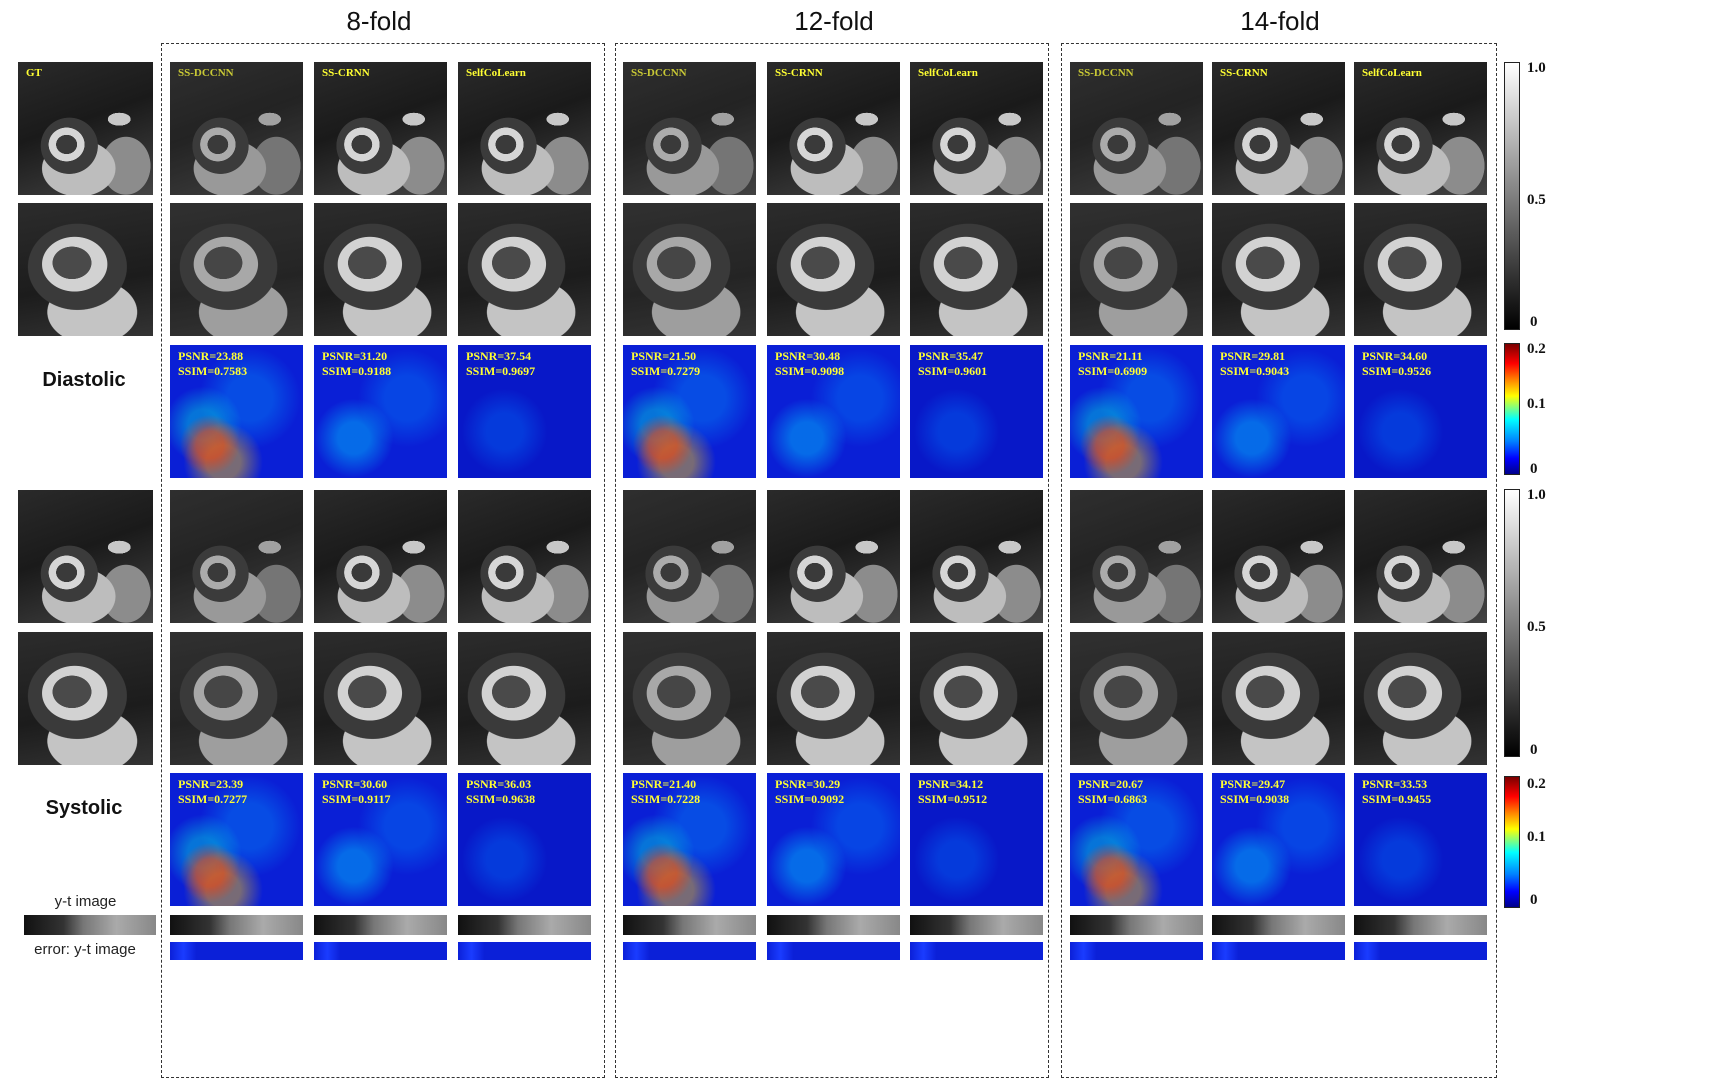 The width and height of the screenshot is (1729, 1089). What do you see at coordinates (380, 411) in the screenshot?
I see `tile-8-ss-crnn-diastolic-error: PSNR=31.20 SSIM=0.9188` at bounding box center [380, 411].